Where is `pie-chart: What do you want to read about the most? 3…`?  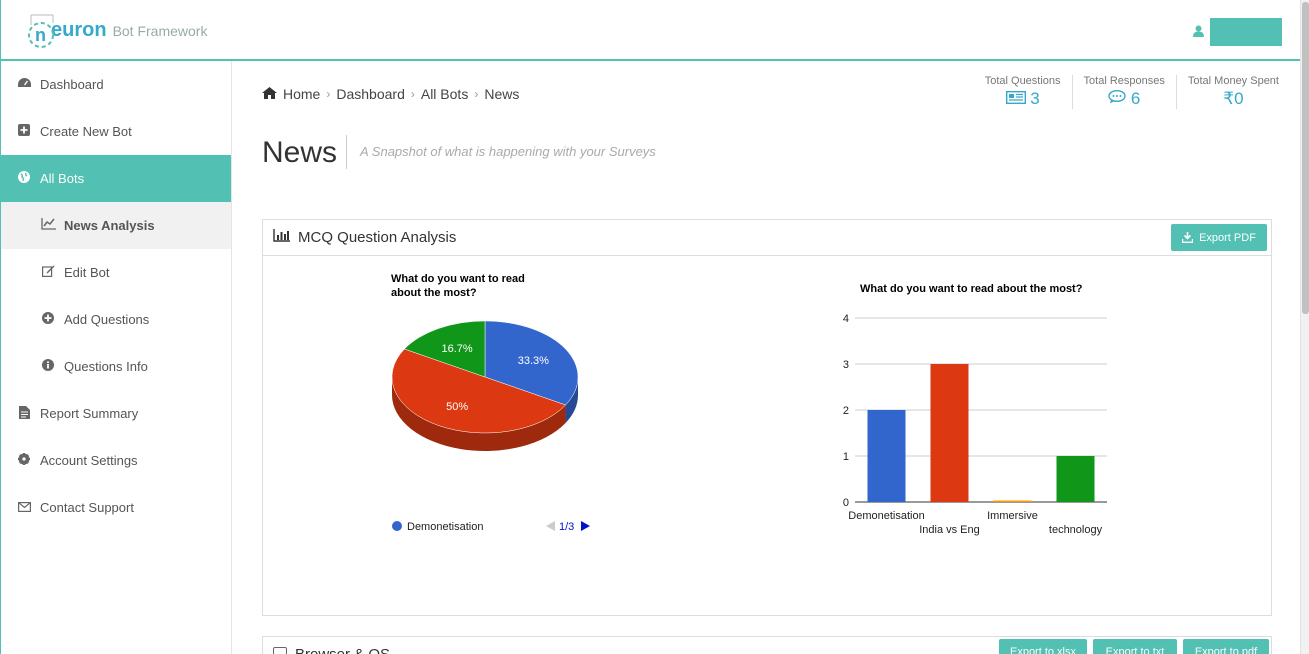
pie-chart: What do you want to read about the most? 3… is located at coordinates (490, 403).